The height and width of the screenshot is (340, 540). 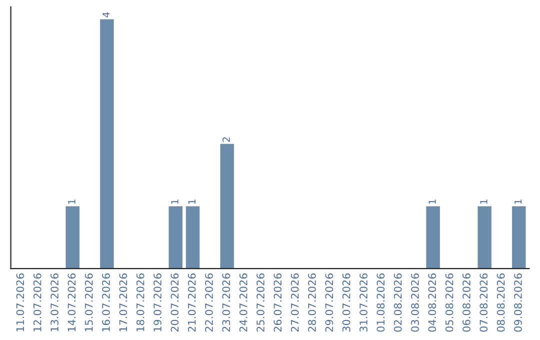 What do you see at coordinates (37, 302) in the screenshot?
I see `x-tick-label: 12.07.2026` at bounding box center [37, 302].